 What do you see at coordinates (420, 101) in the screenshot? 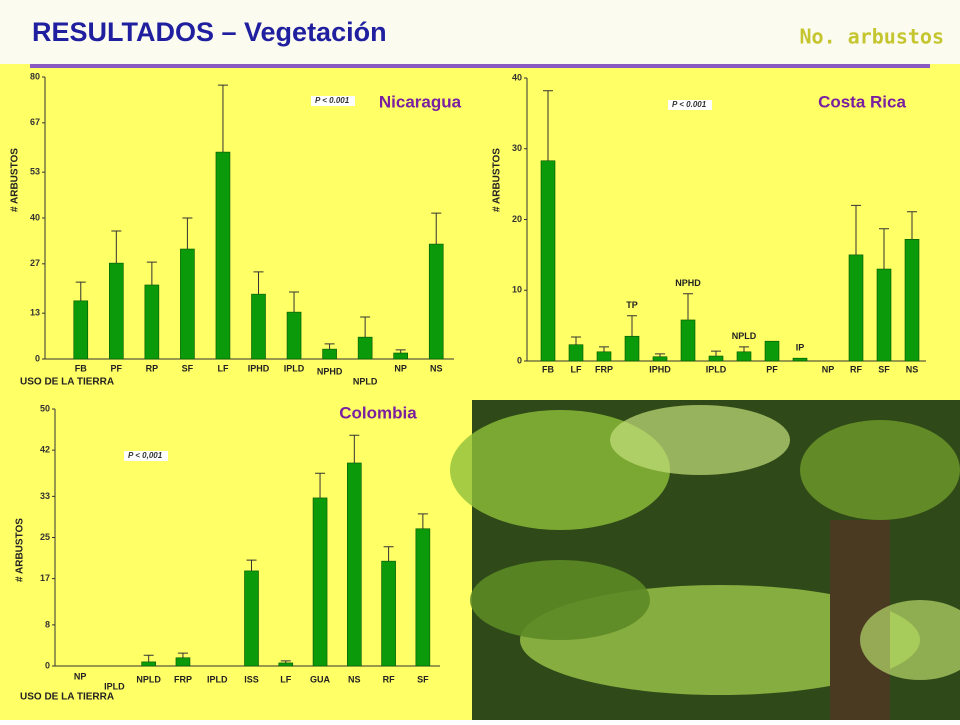
I see `chart-title: Nicaragua` at bounding box center [420, 101].